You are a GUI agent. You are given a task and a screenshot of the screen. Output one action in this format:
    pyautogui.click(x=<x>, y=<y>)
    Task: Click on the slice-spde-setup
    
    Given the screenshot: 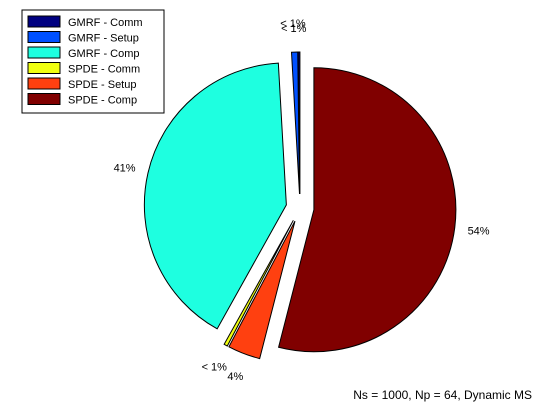 What is the action you would take?
    pyautogui.click(x=262, y=290)
    